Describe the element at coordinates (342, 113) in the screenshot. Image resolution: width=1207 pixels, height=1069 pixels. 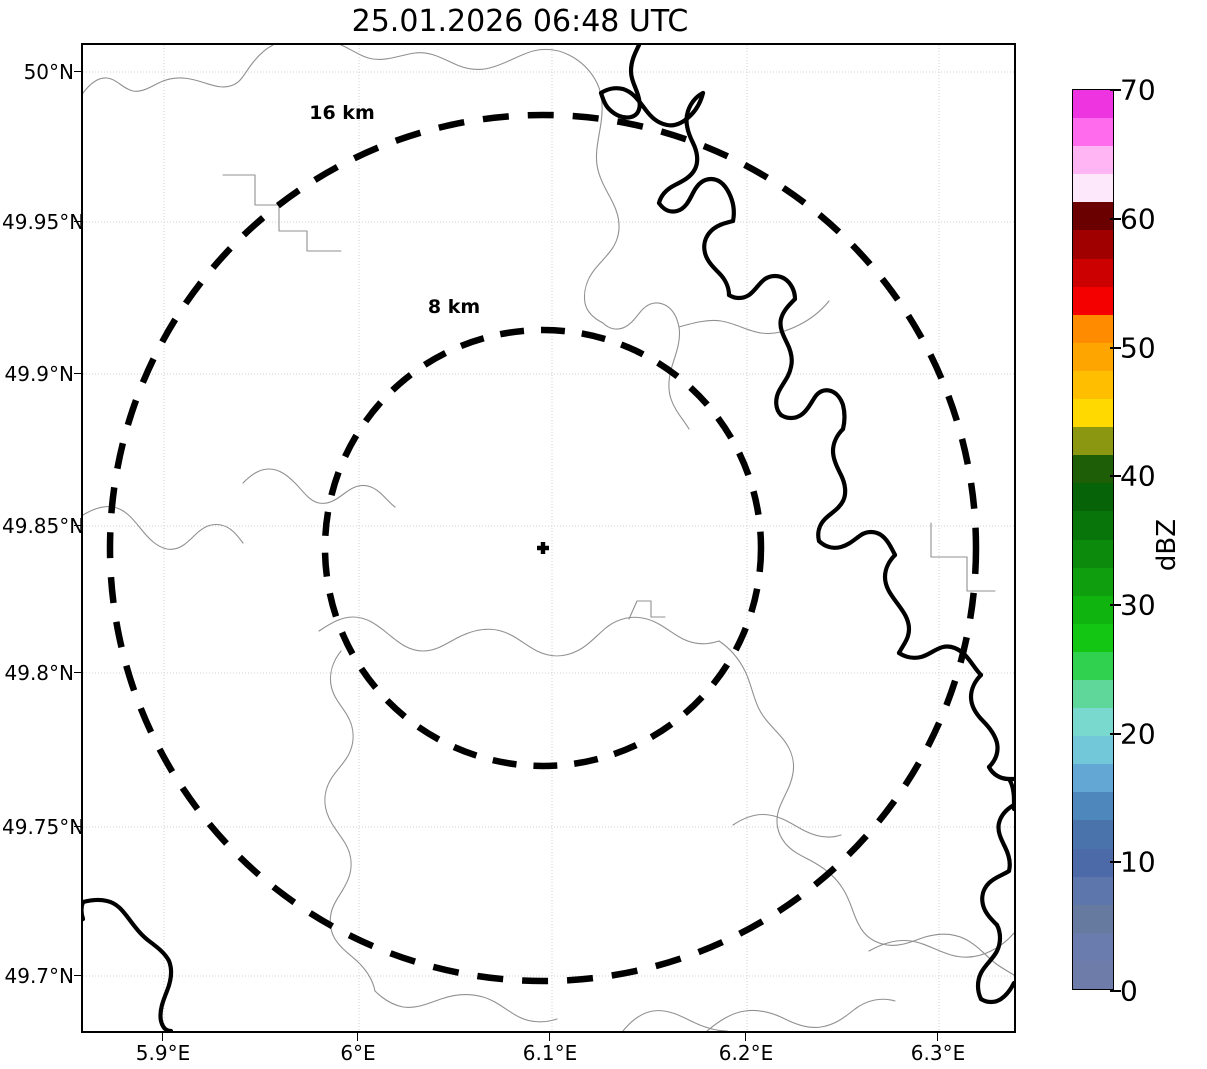
I see `range-ring-label-16km: 16 km` at that location.